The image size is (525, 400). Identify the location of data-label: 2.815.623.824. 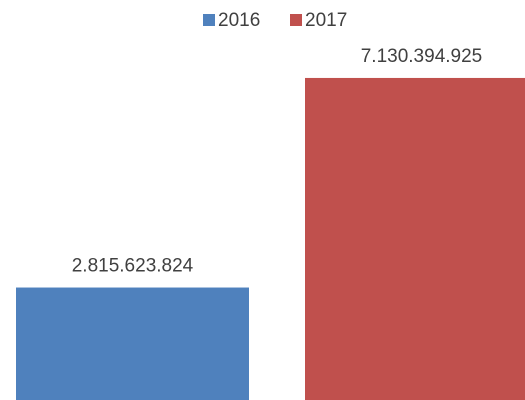
(133, 266).